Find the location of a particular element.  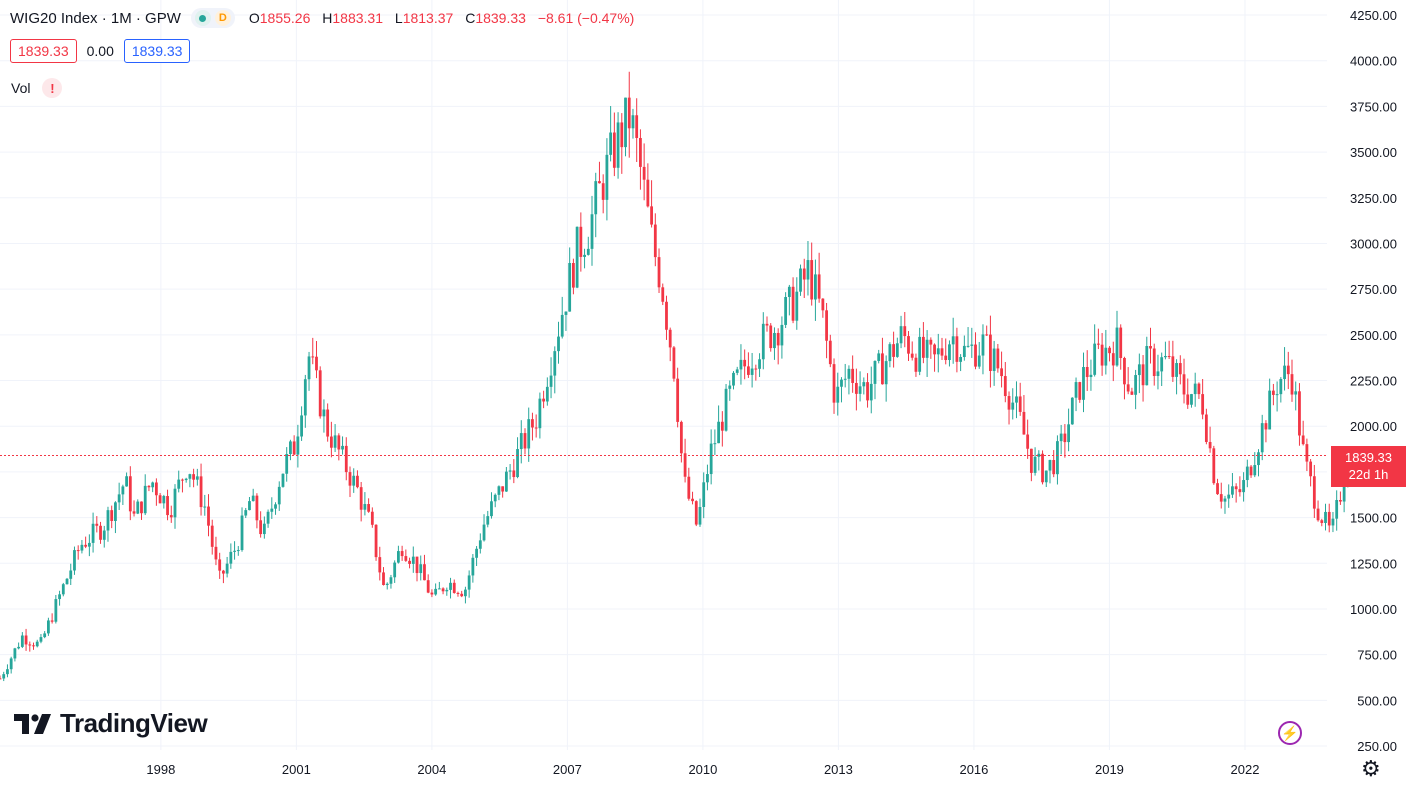

delayed-data-badge: D is located at coordinates (222, 18).